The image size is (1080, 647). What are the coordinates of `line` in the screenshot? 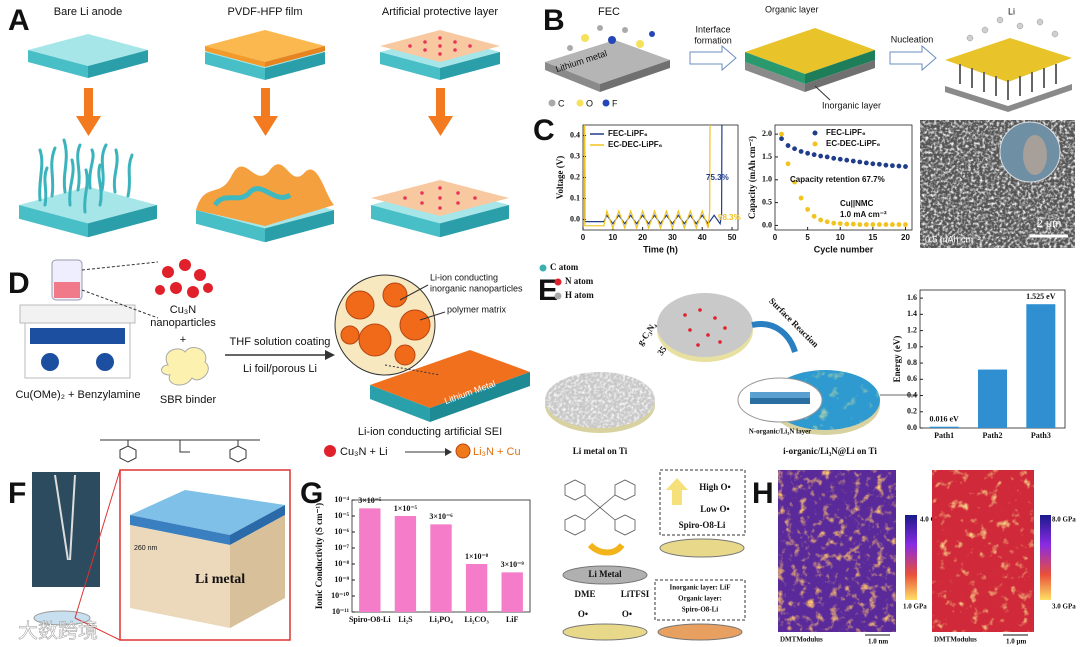 It's located at (647, 177).